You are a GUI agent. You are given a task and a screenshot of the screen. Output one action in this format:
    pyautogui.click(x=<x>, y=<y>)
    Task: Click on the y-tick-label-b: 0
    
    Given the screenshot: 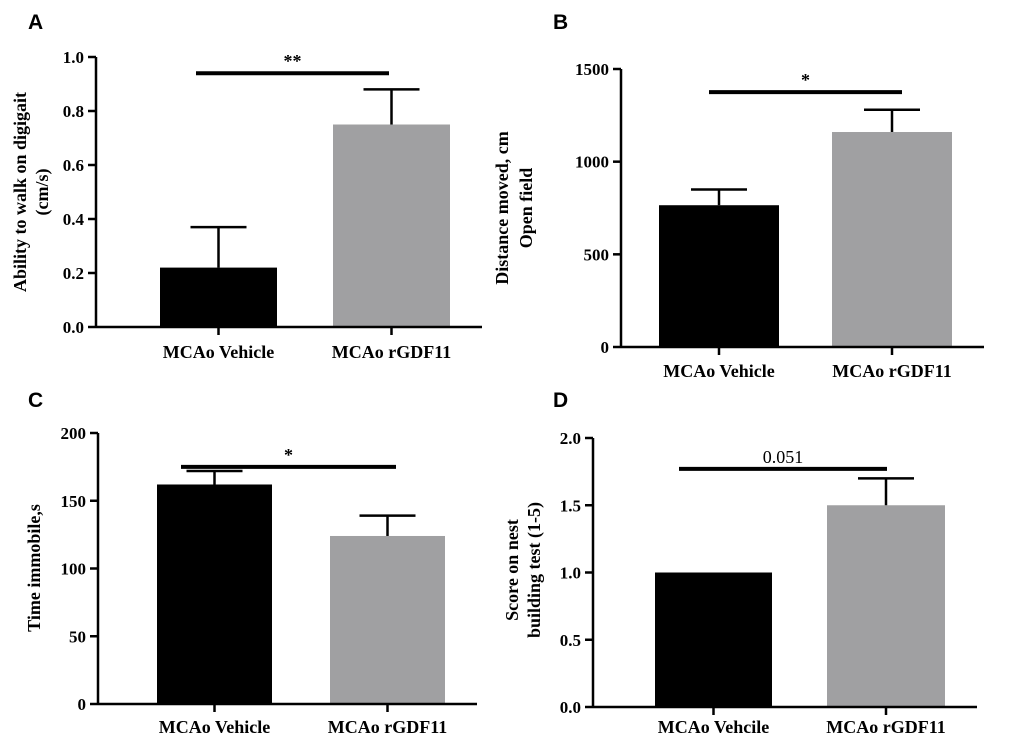 What is the action you would take?
    pyautogui.click(x=605, y=347)
    